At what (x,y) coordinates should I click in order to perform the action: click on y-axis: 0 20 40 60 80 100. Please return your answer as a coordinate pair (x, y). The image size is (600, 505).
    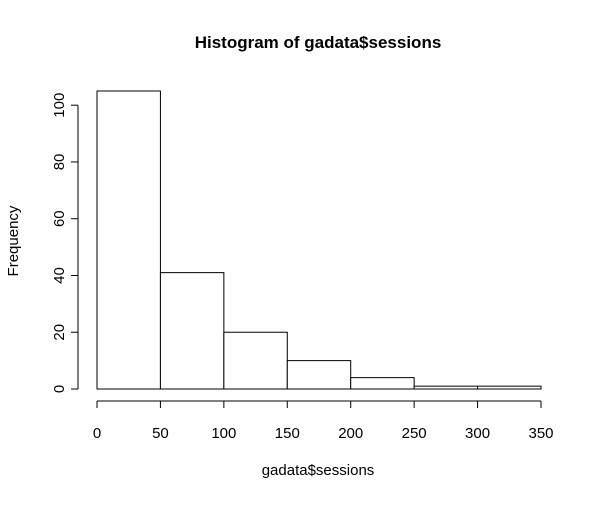
    Looking at the image, I should click on (65, 243).